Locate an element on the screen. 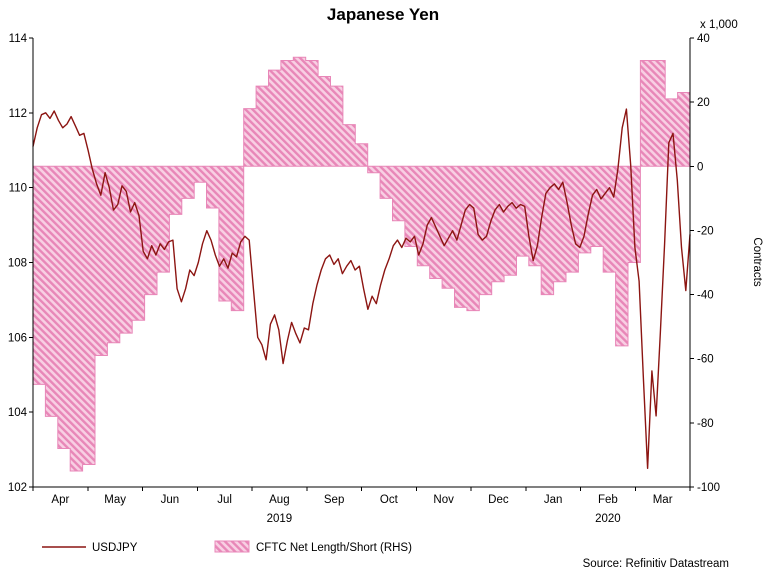 The width and height of the screenshot is (766, 573). right-axis-tick-label: -40 is located at coordinates (705, 296).